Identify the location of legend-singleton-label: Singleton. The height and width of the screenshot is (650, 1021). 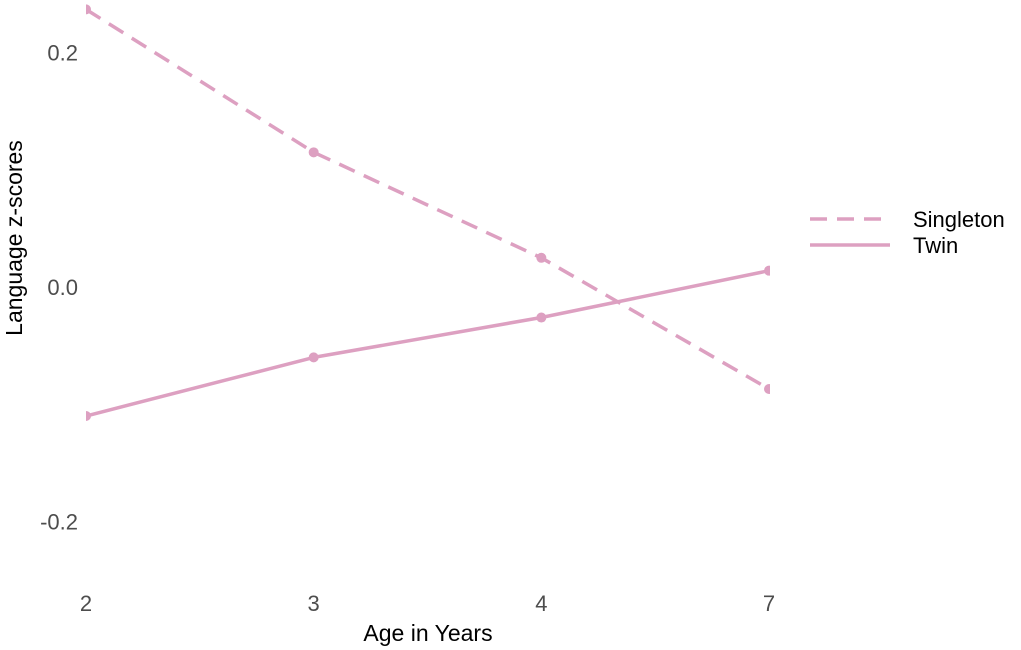
(959, 219).